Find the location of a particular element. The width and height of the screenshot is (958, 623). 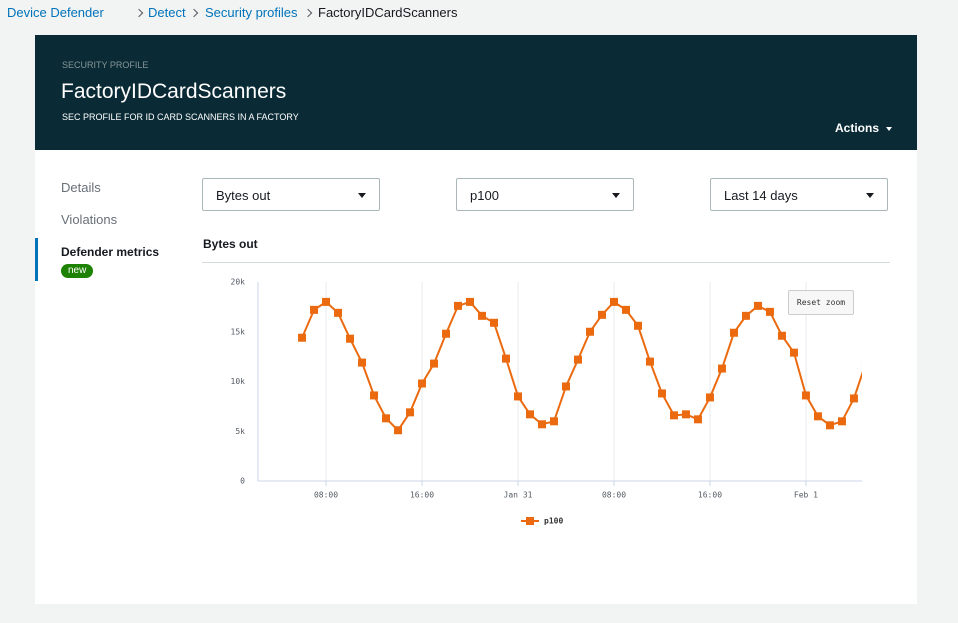

y-tick-label: 20k is located at coordinates (238, 282).